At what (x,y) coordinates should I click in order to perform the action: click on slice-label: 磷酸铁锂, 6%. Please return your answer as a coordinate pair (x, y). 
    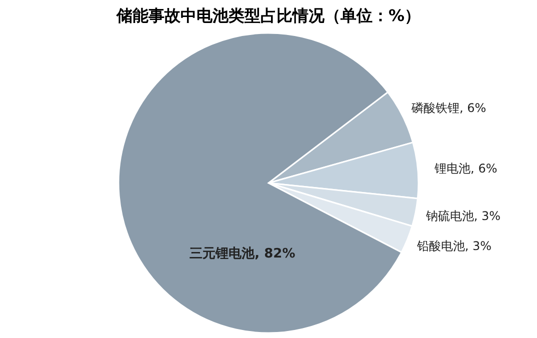
    Looking at the image, I should click on (448, 108).